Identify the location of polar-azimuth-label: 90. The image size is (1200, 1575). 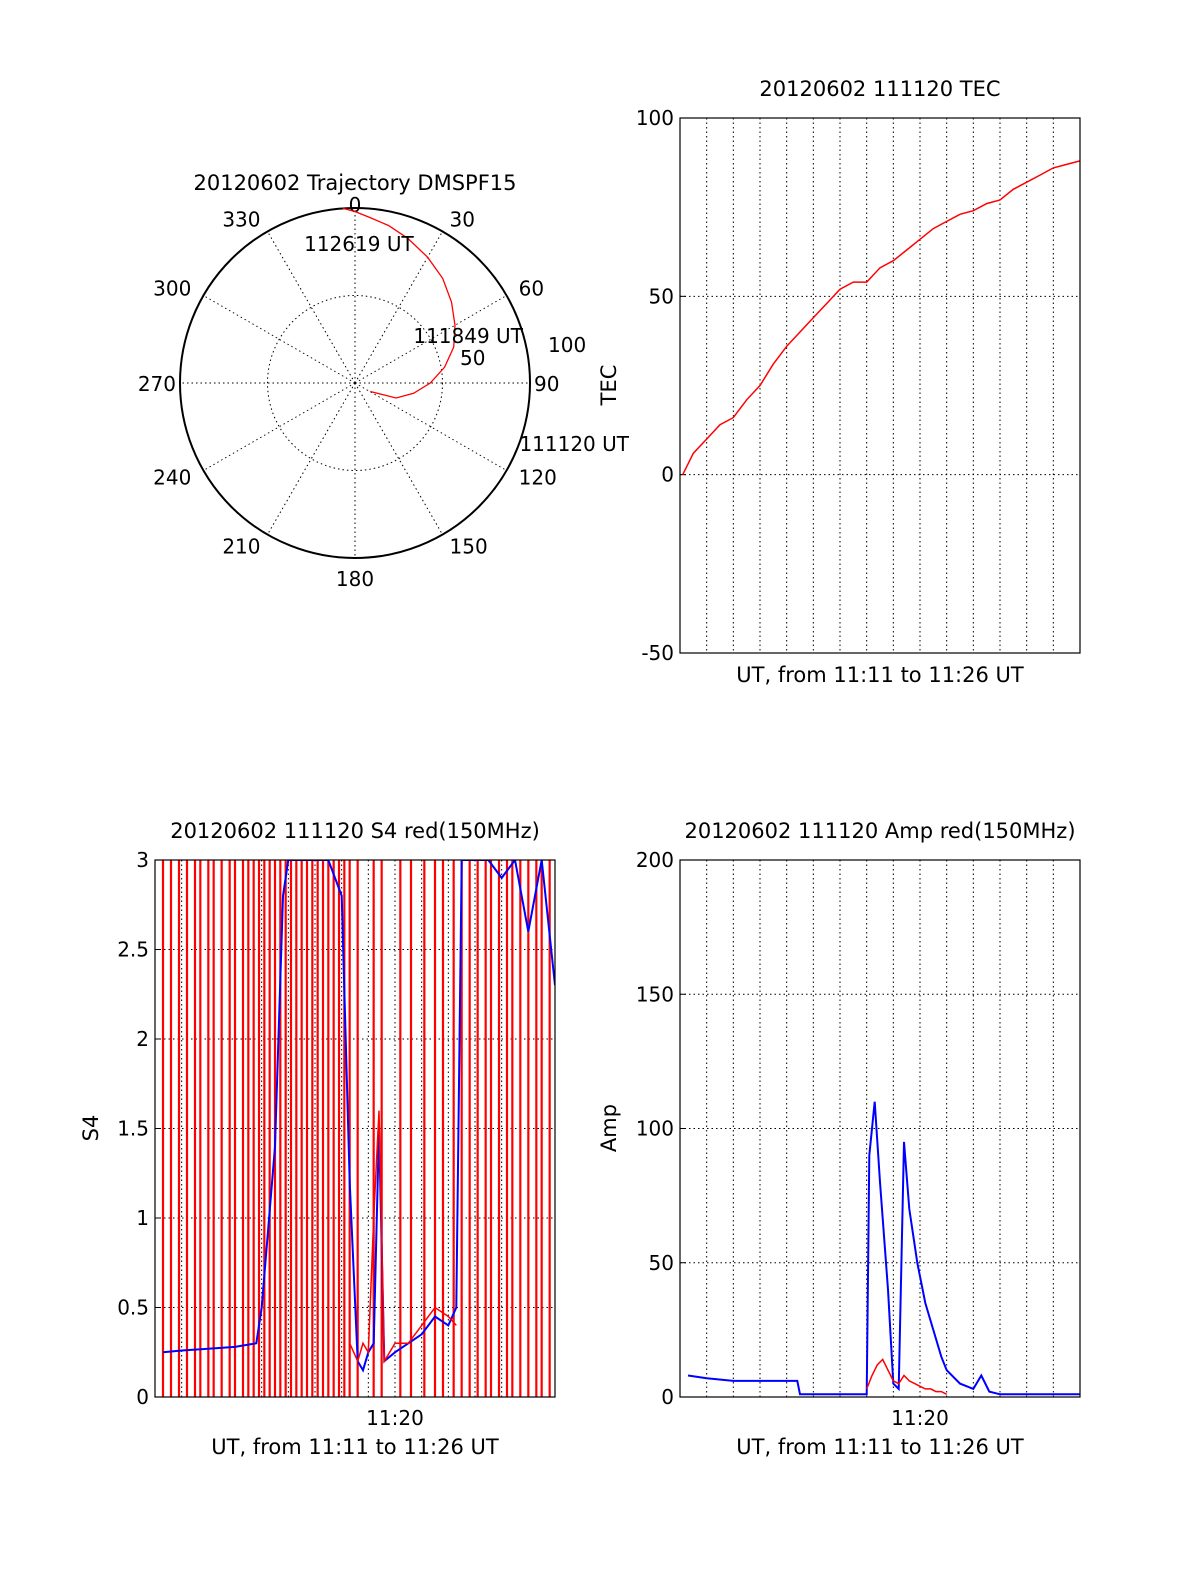
(546, 384).